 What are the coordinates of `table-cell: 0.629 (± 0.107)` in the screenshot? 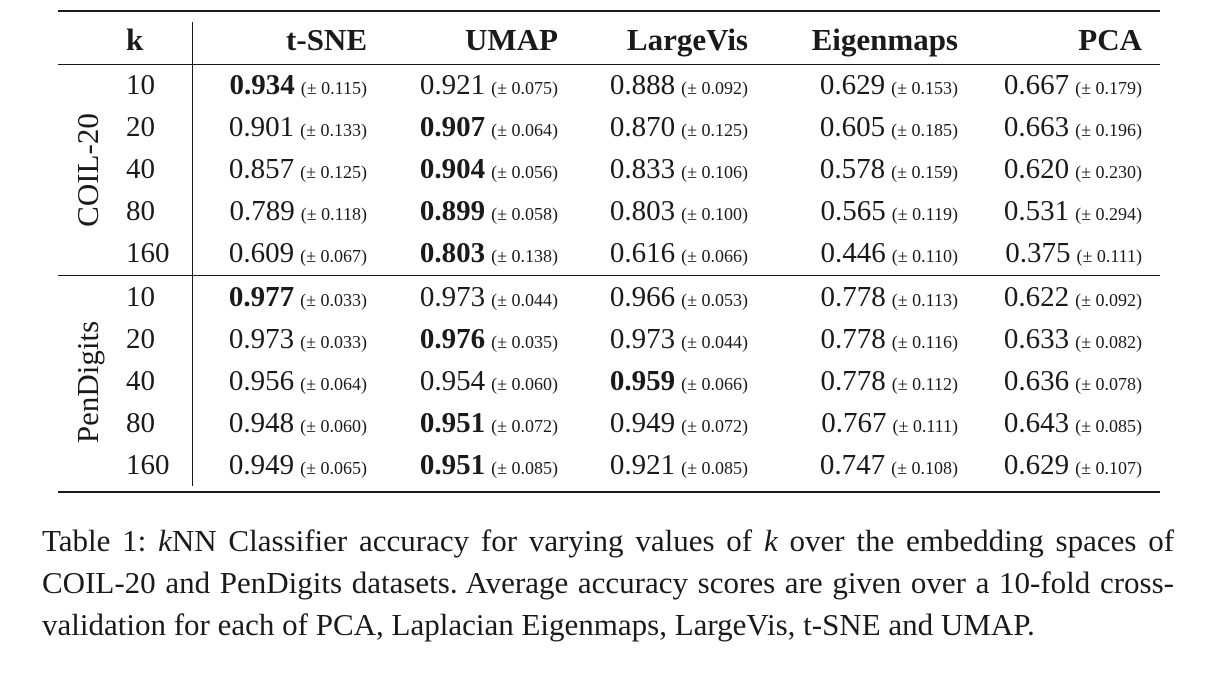 It's located at (1061, 465).